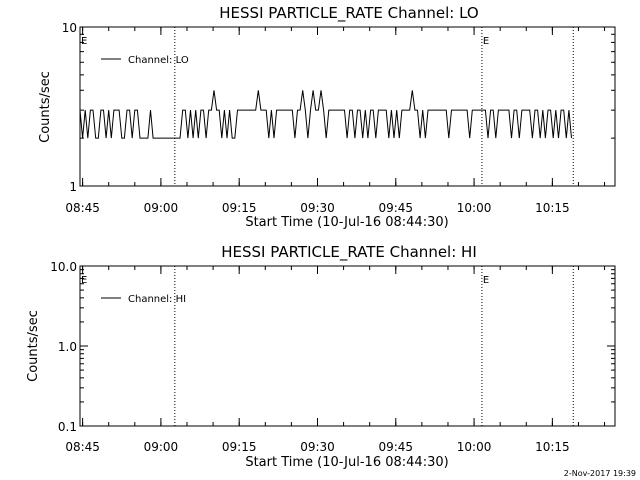 The image size is (640, 480). I want to click on lo-x-tick-label: 10:15, so click(552, 208).